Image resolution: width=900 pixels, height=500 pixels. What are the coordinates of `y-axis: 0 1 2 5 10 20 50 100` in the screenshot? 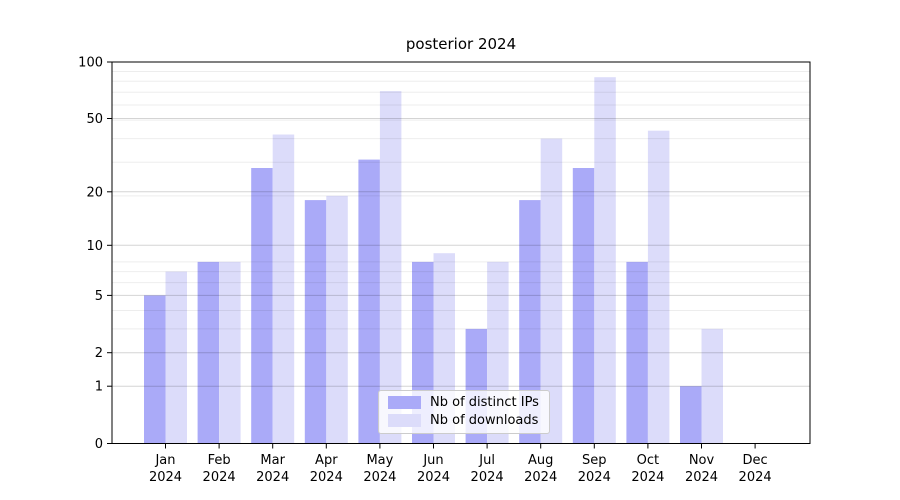 It's located at (95, 254).